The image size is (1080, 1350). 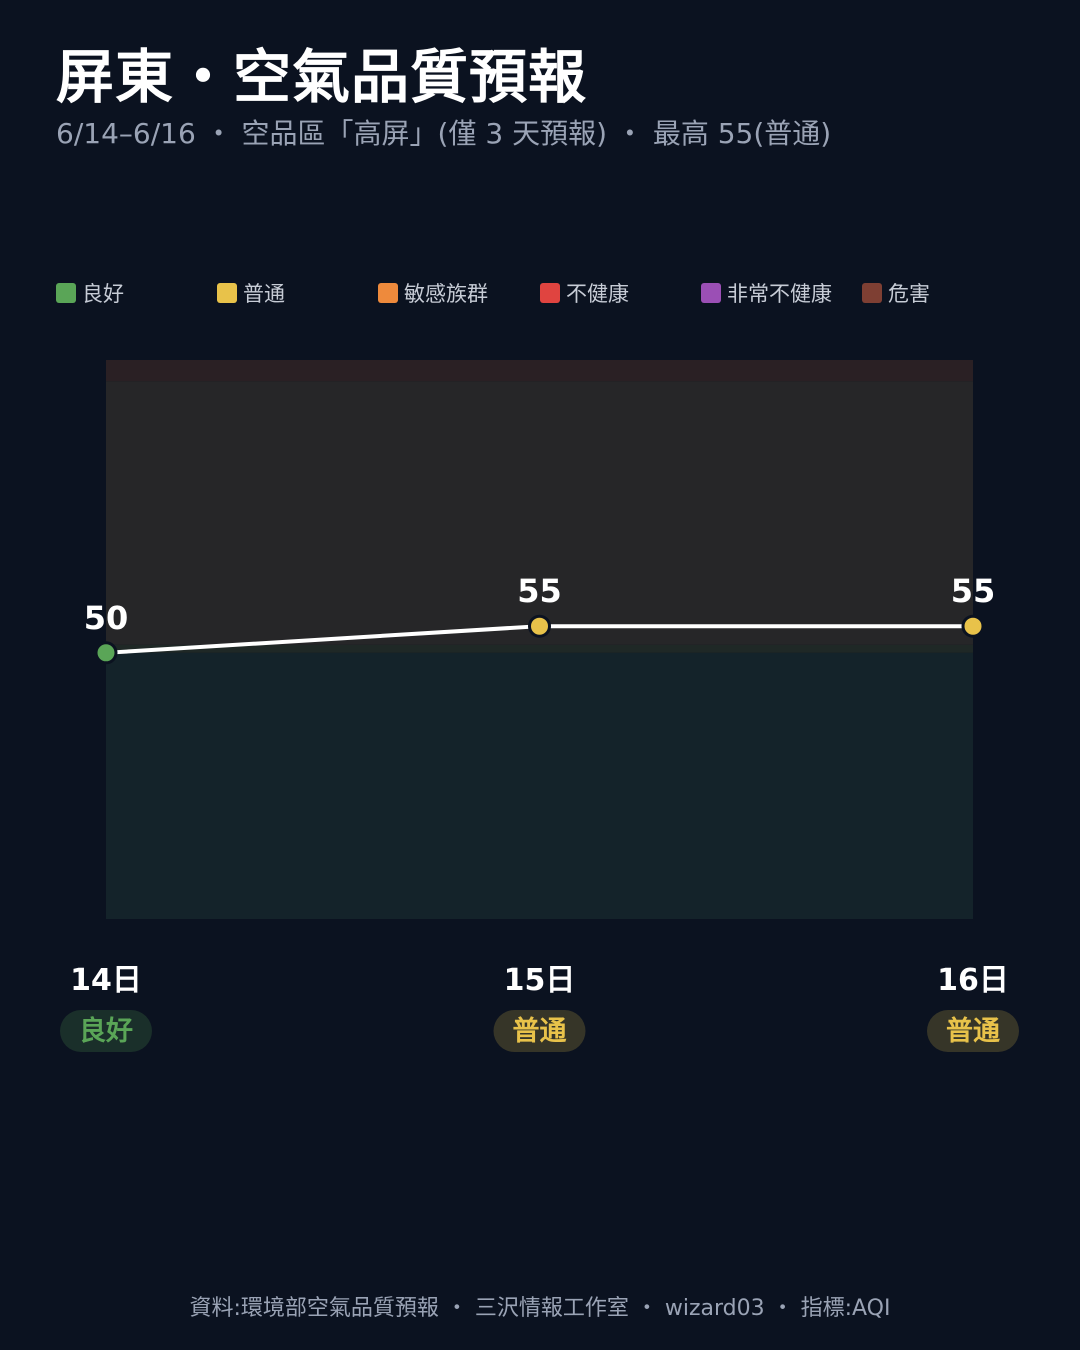 I want to click on legend-item-very-unhealthy: 非常不健康, so click(x=766, y=293).